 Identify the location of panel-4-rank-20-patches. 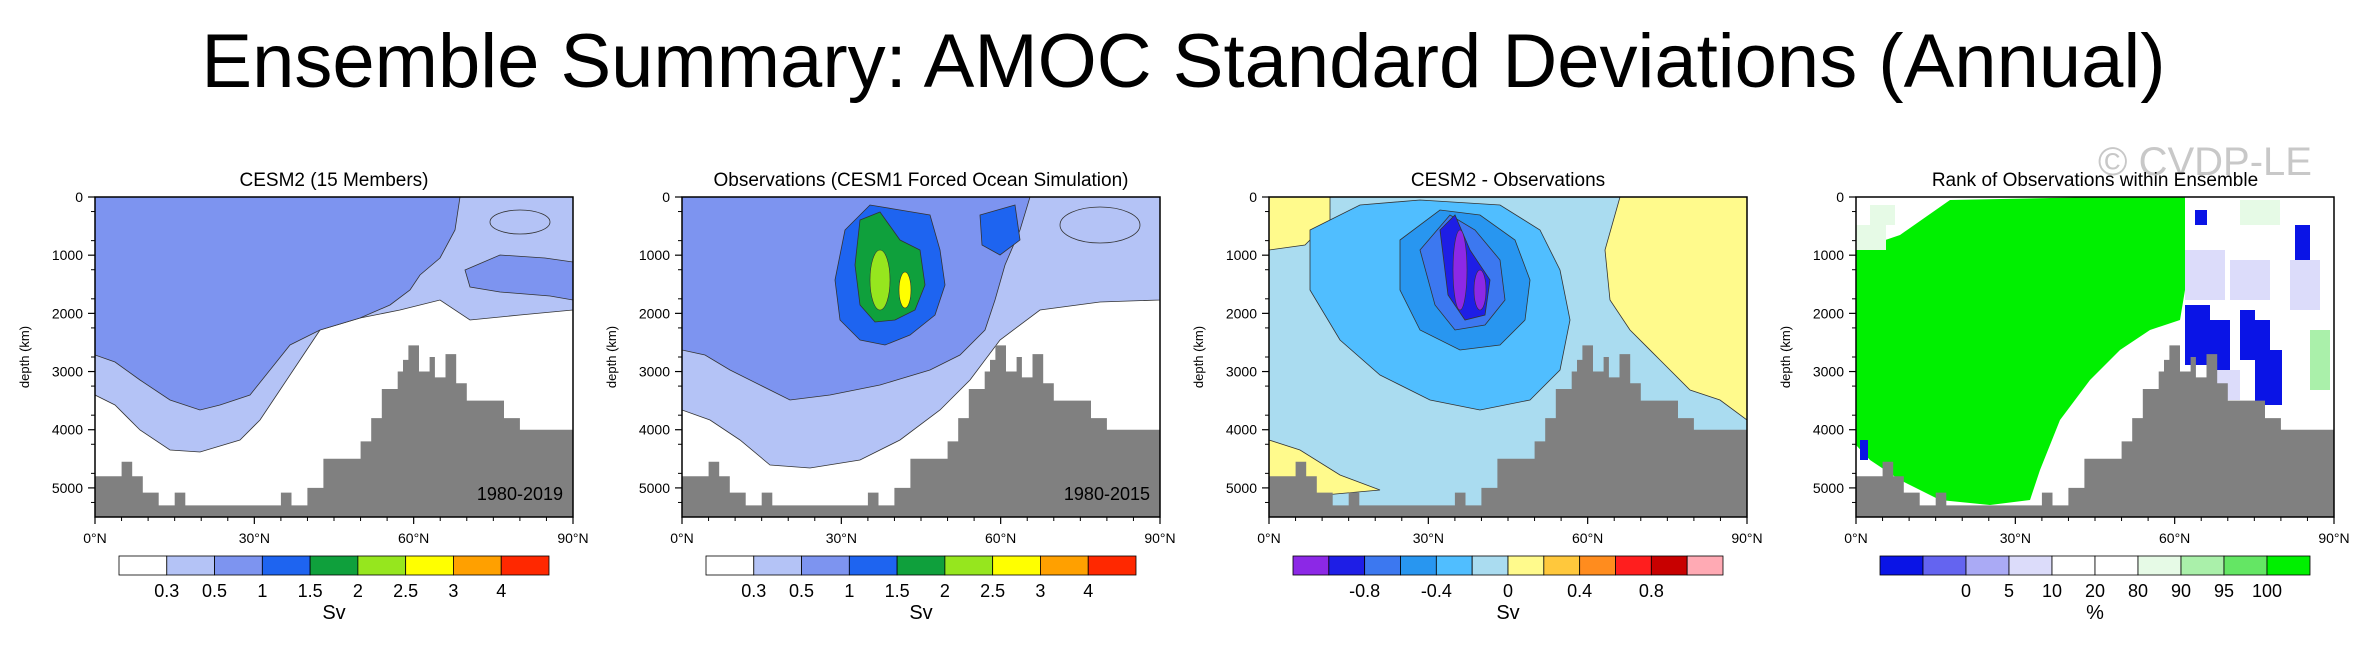
(2252, 325).